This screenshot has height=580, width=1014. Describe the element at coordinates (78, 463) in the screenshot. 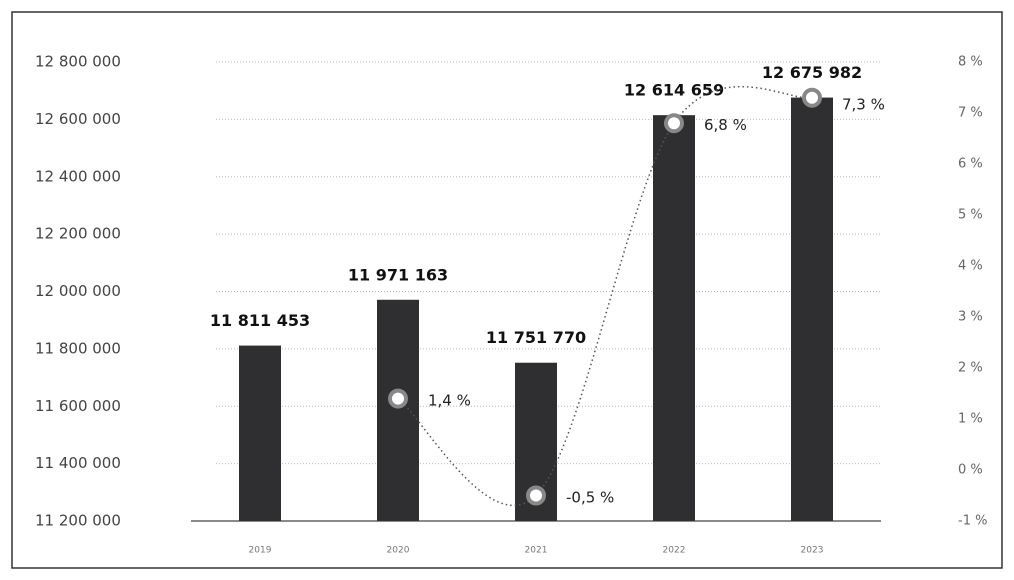

I see `y-tick-label: 11 400 000` at that location.